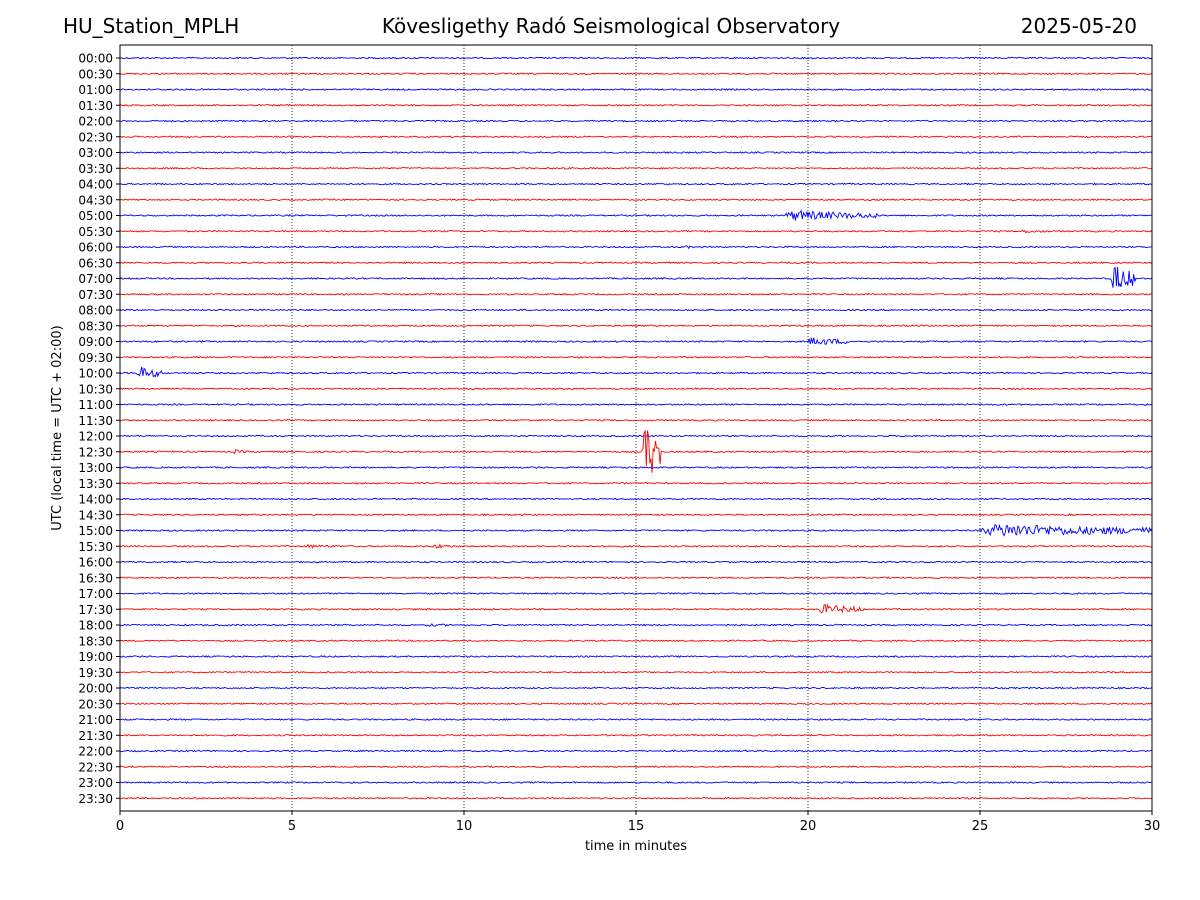 The height and width of the screenshot is (900, 1200). I want to click on y-tick-label-4: 02:00, so click(95, 122).